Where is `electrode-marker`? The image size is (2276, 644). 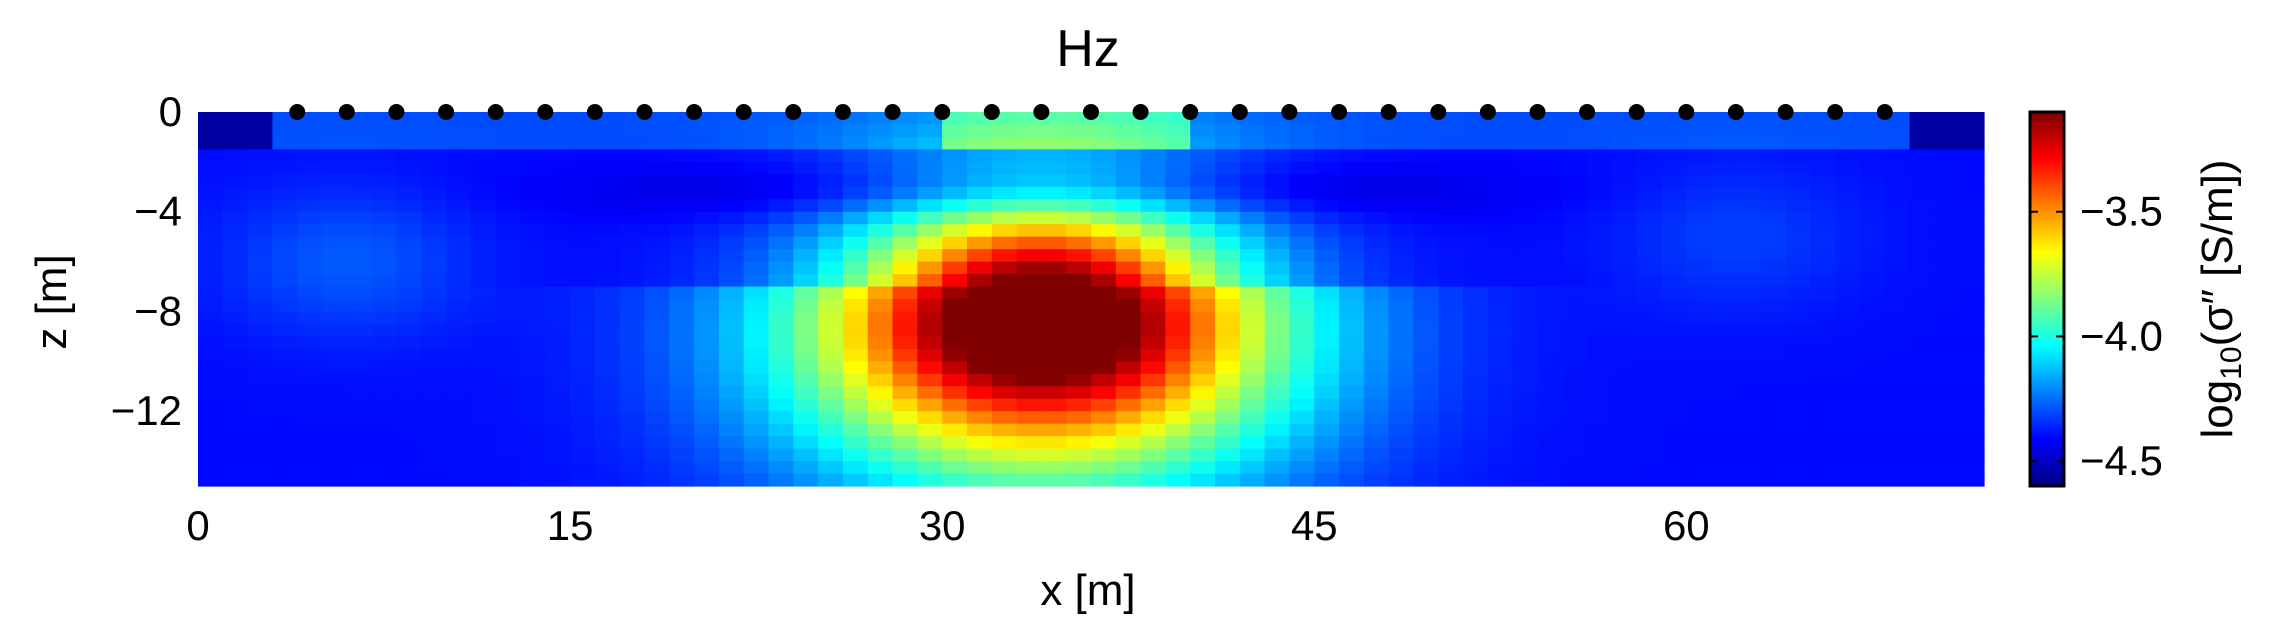
electrode-marker is located at coordinates (1735, 112).